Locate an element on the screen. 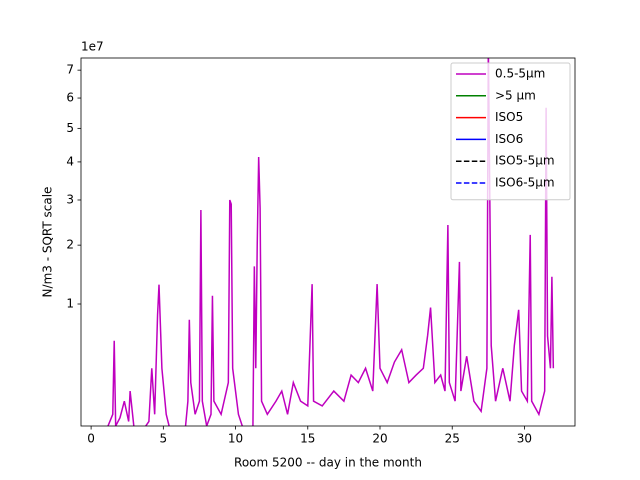 This screenshot has width=640, height=480. y-tick-label: 5 is located at coordinates (70, 128).